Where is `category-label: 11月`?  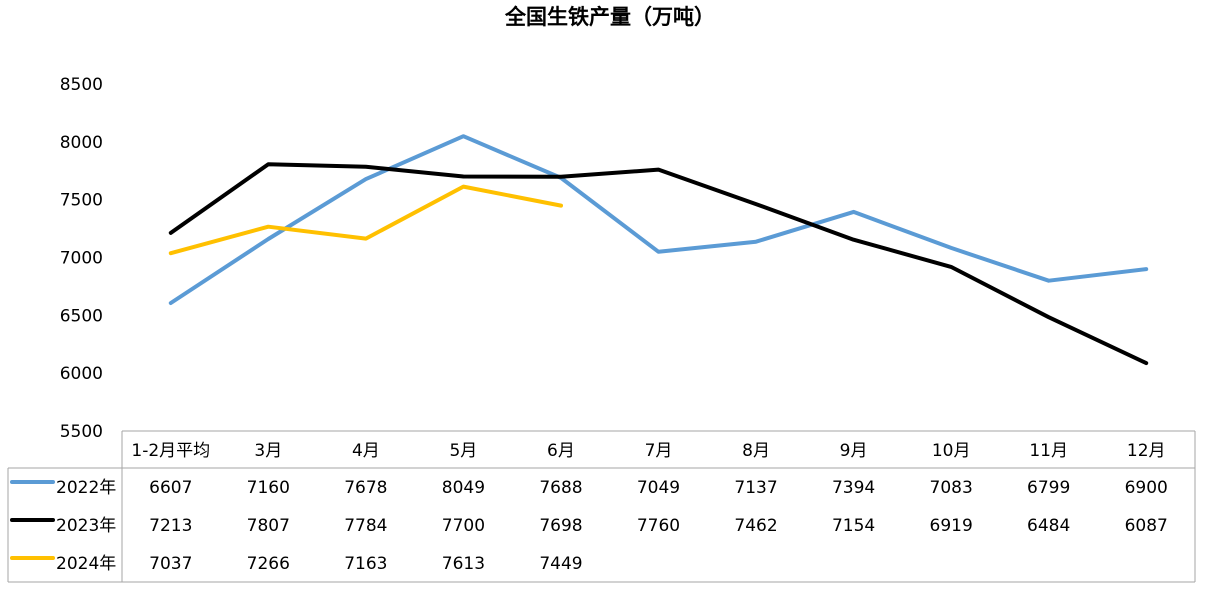 category-label: 11月 is located at coordinates (1048, 451).